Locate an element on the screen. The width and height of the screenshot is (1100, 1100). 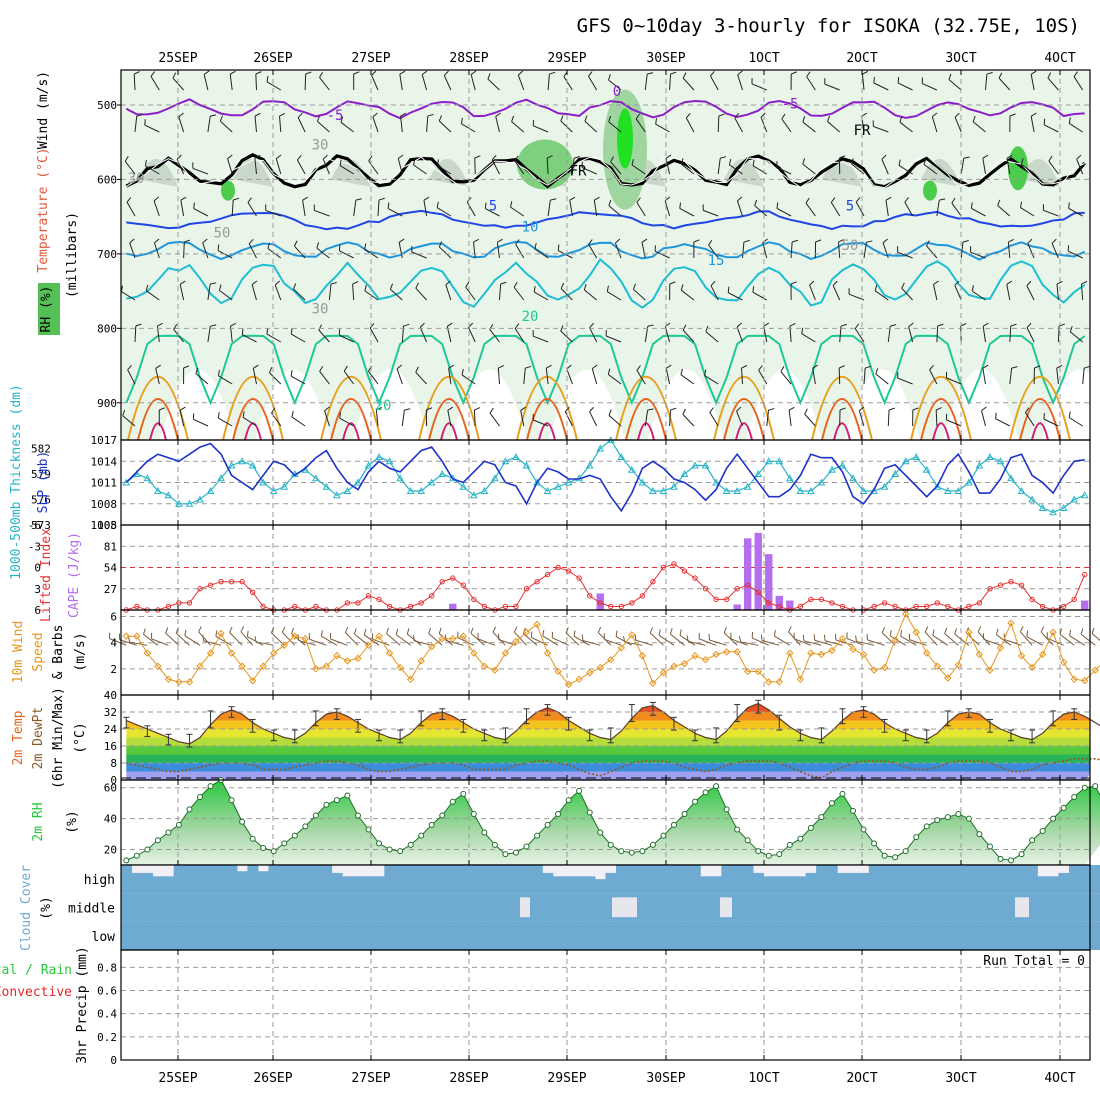
upper-ytick: 600 is located at coordinates (107, 179).